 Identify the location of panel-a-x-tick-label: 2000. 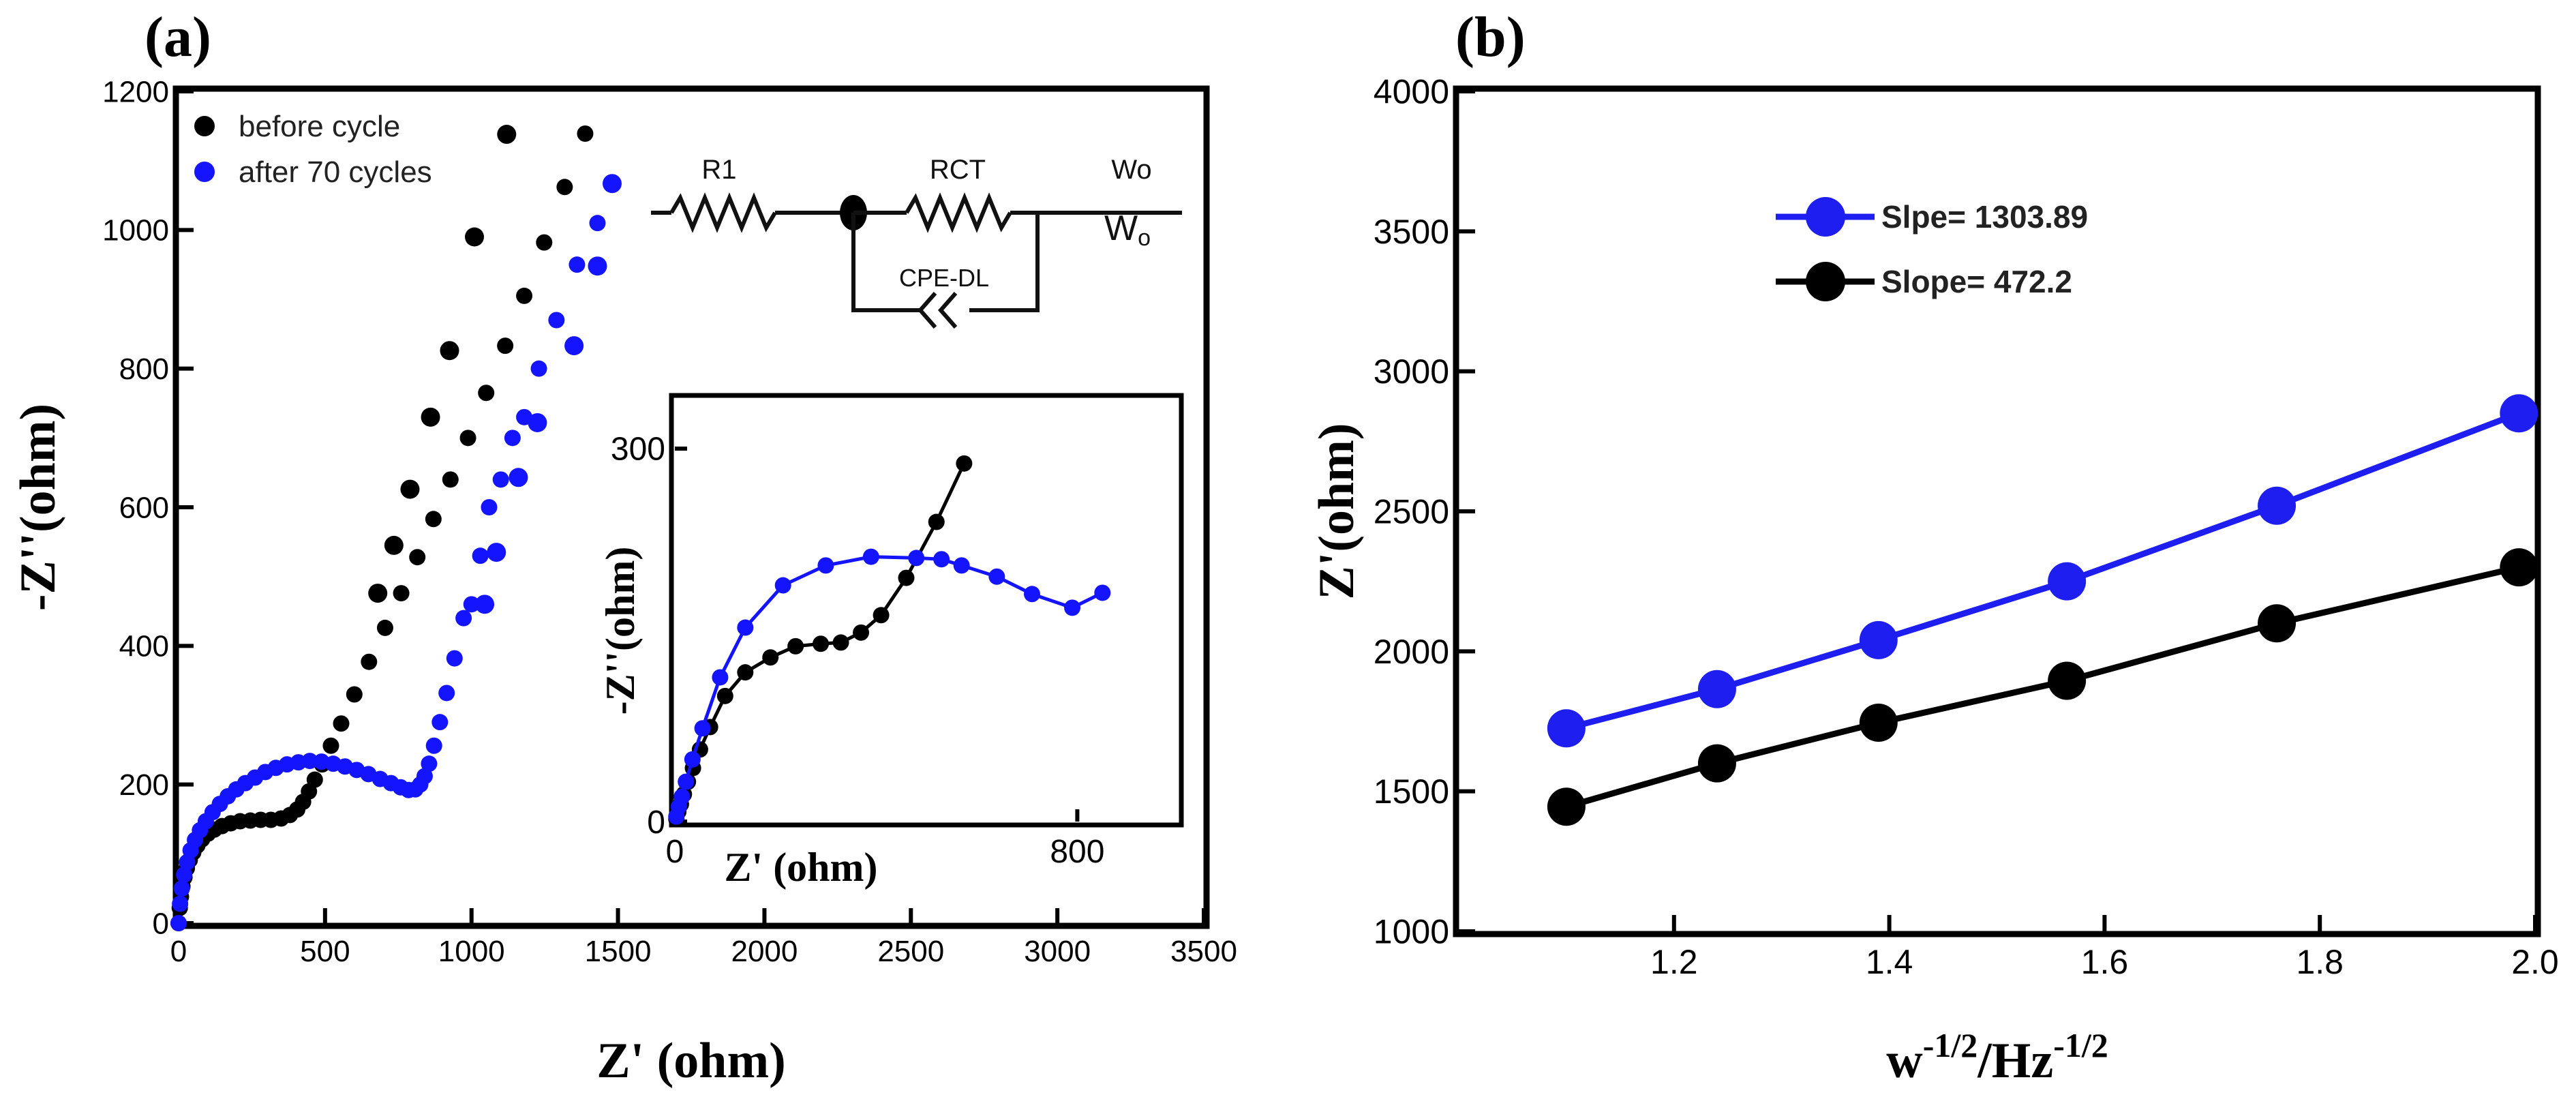
(764, 951).